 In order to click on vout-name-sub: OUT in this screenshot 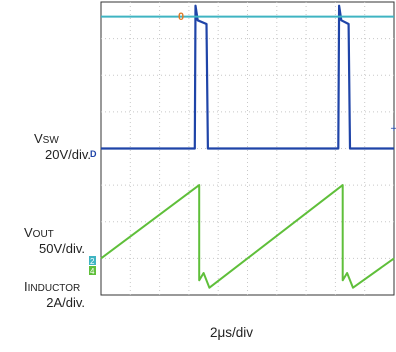, I will do `click(43, 234)`.